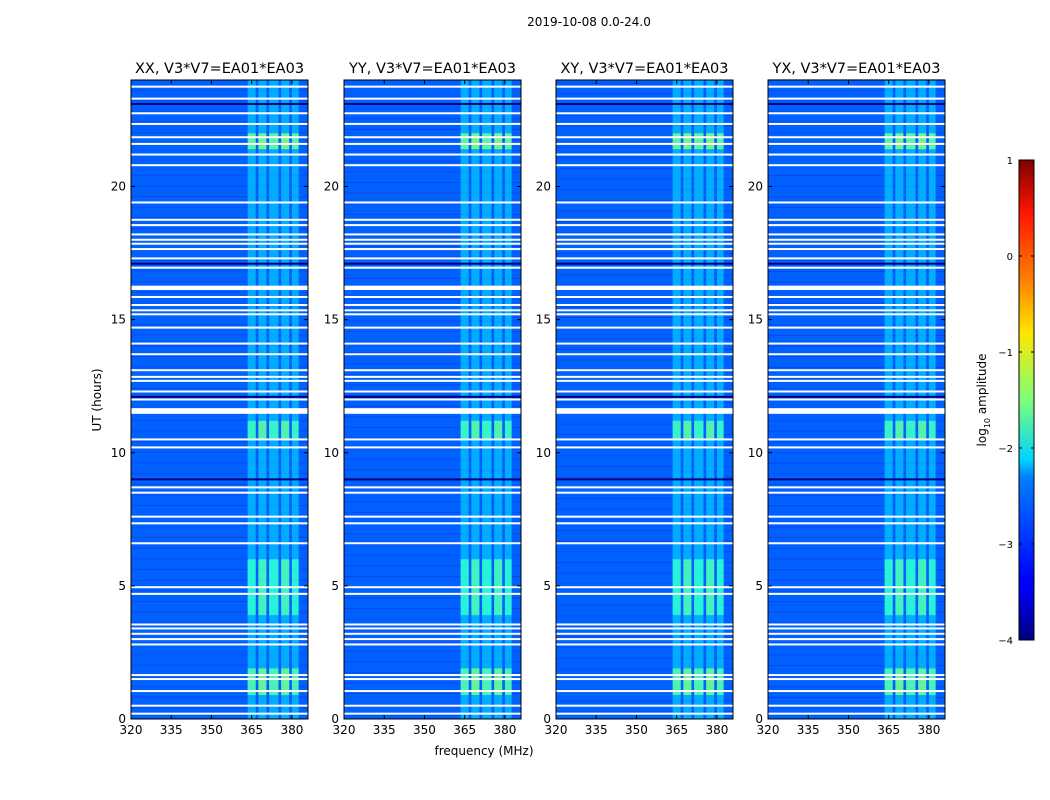  I want to click on x-tick-label: 365, so click(888, 730).